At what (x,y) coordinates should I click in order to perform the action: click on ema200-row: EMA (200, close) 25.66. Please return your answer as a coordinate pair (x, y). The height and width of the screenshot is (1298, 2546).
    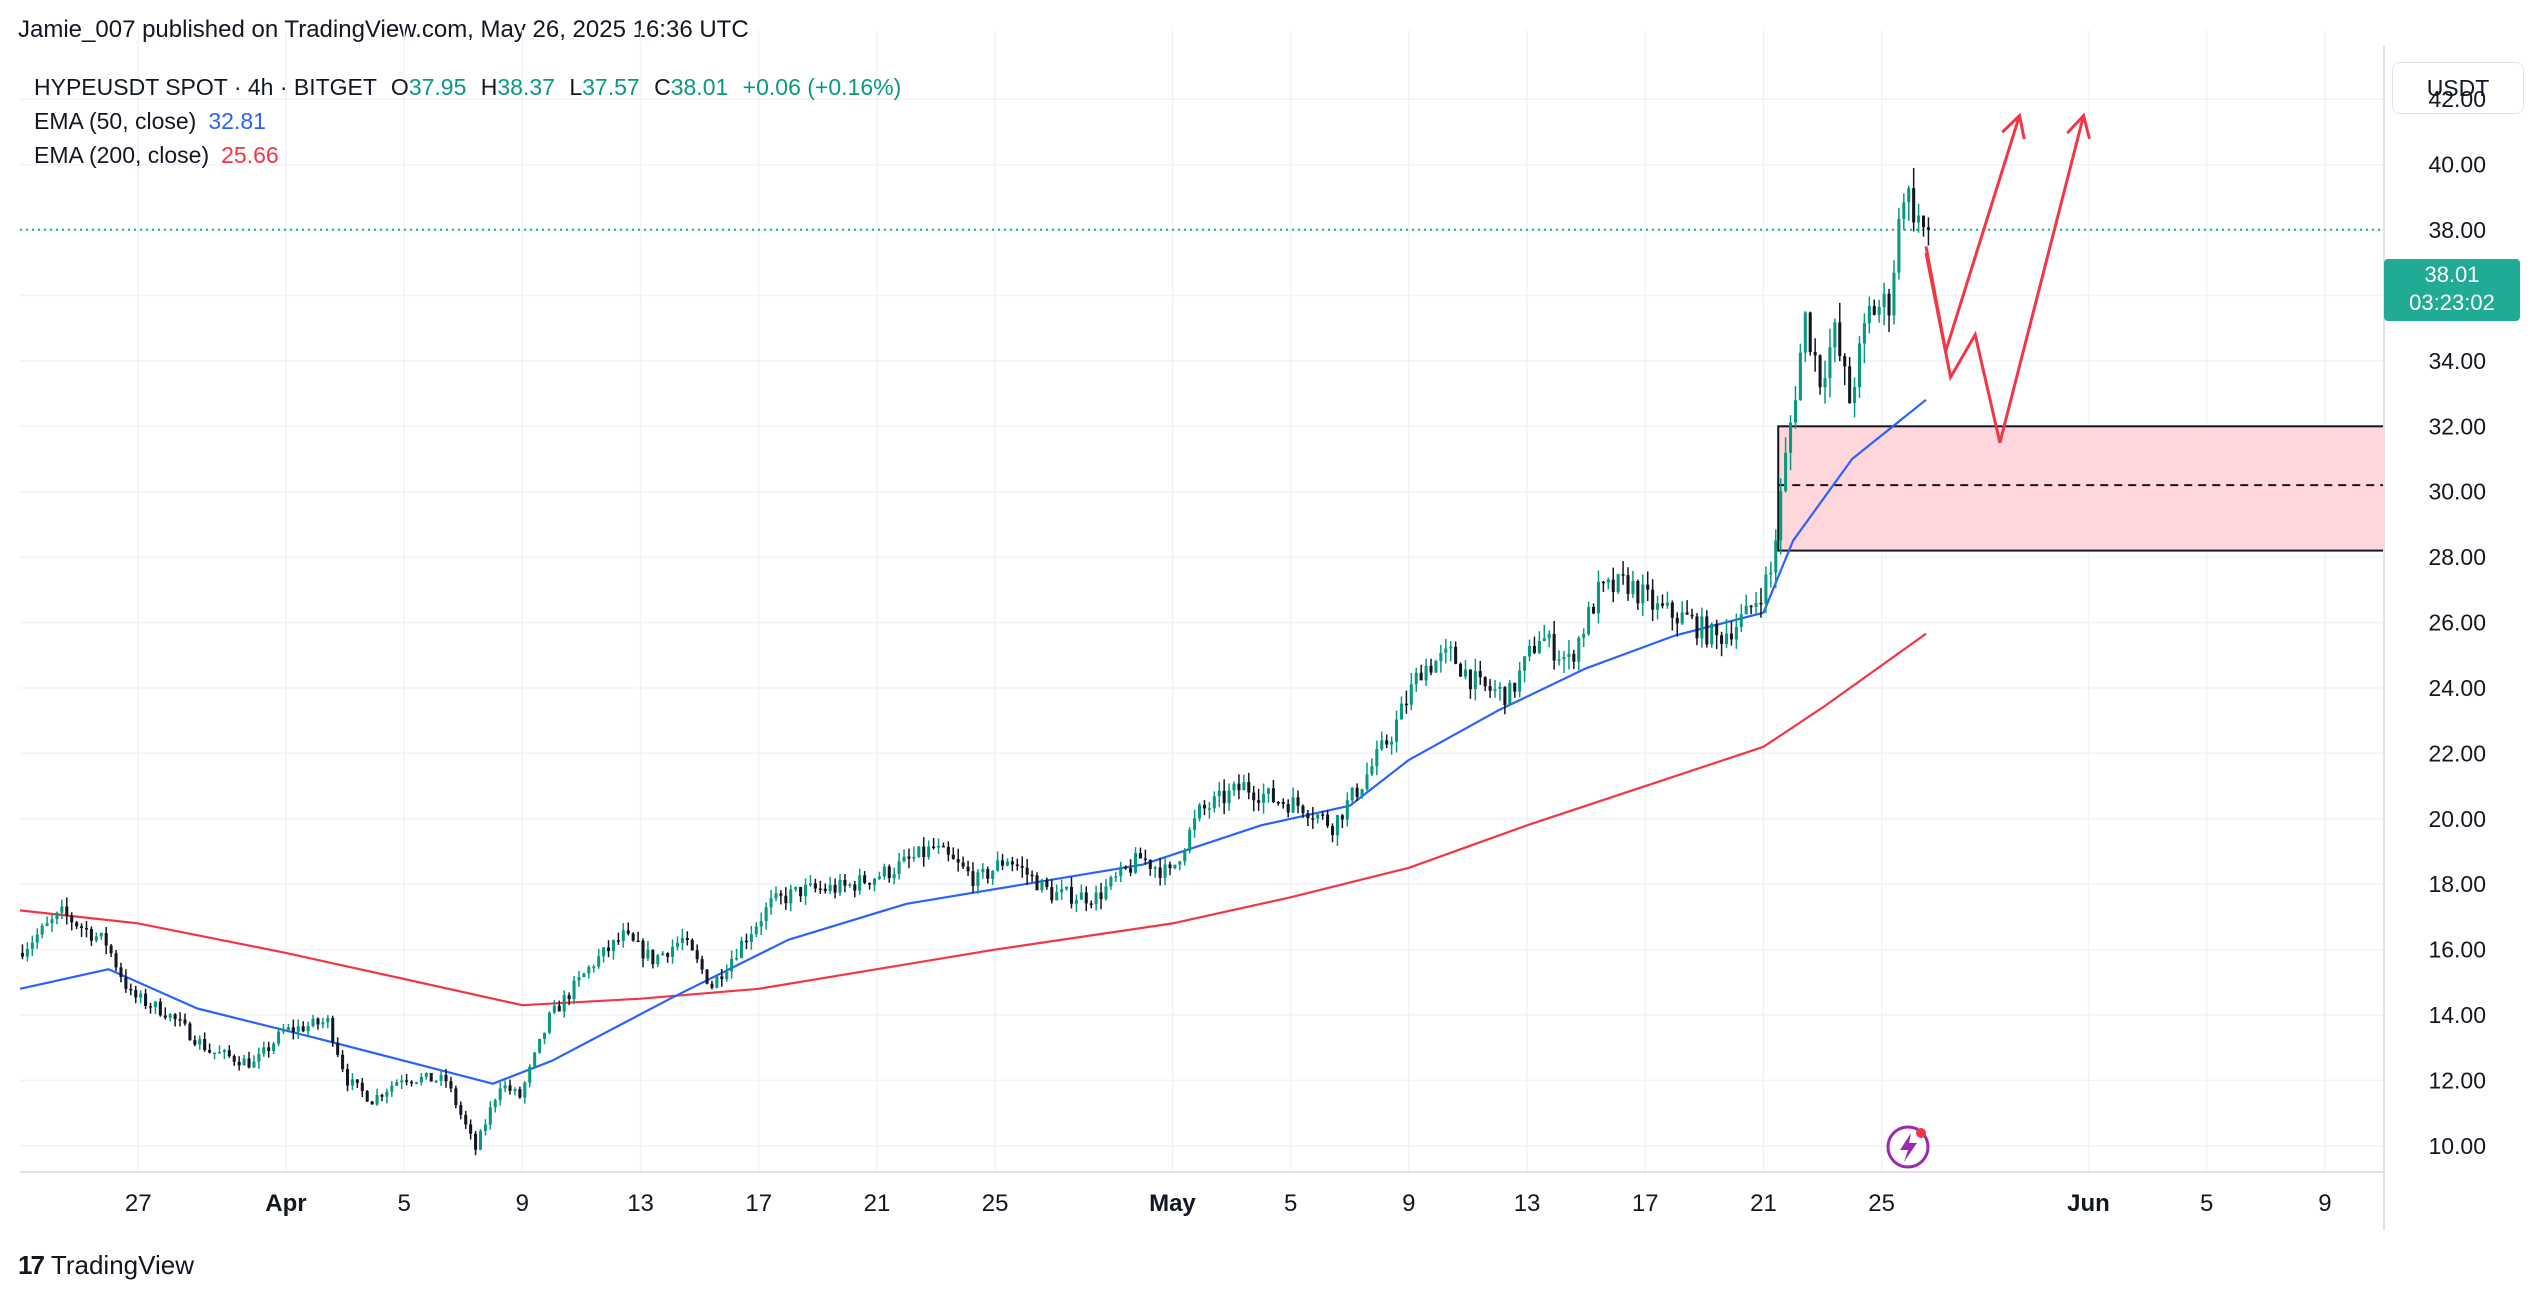
    Looking at the image, I should click on (467, 155).